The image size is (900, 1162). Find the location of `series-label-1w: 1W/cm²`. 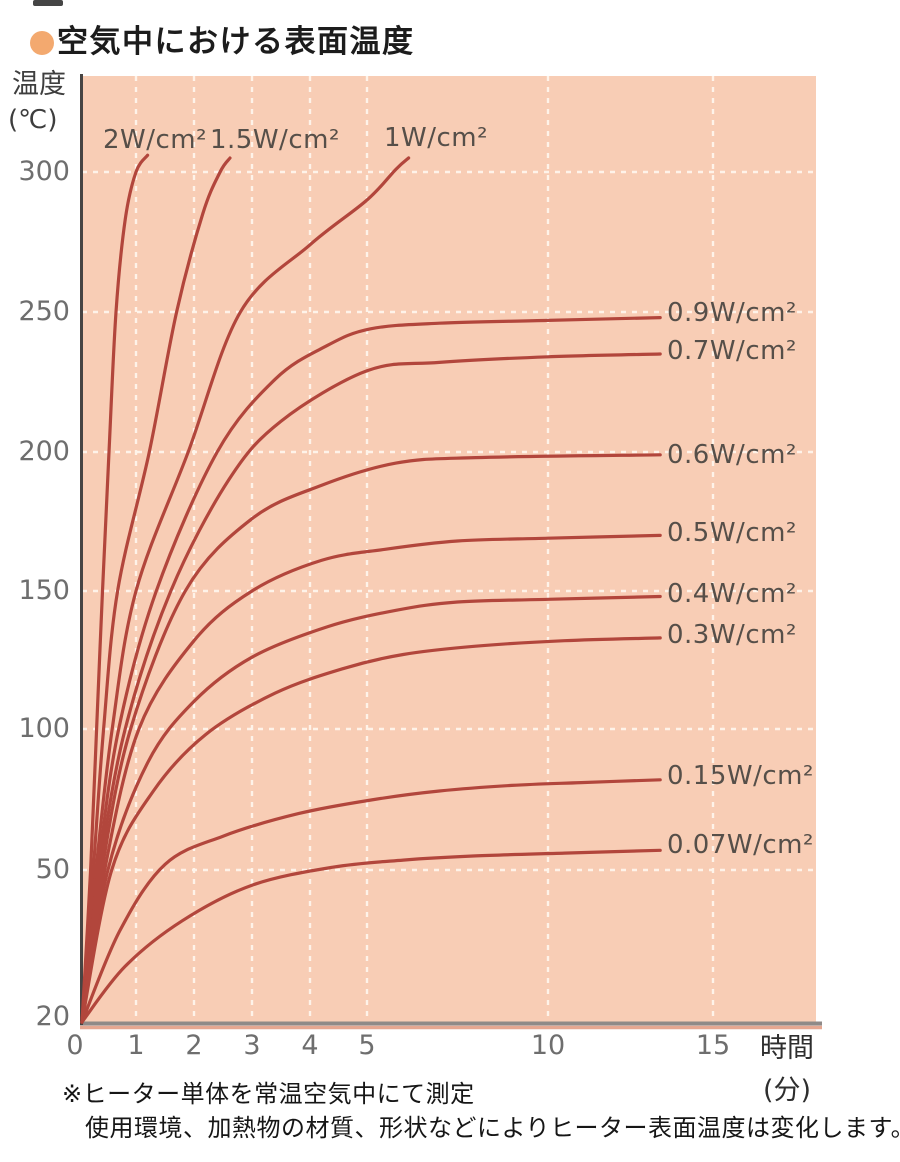

series-label-1w: 1W/cm² is located at coordinates (436, 138).